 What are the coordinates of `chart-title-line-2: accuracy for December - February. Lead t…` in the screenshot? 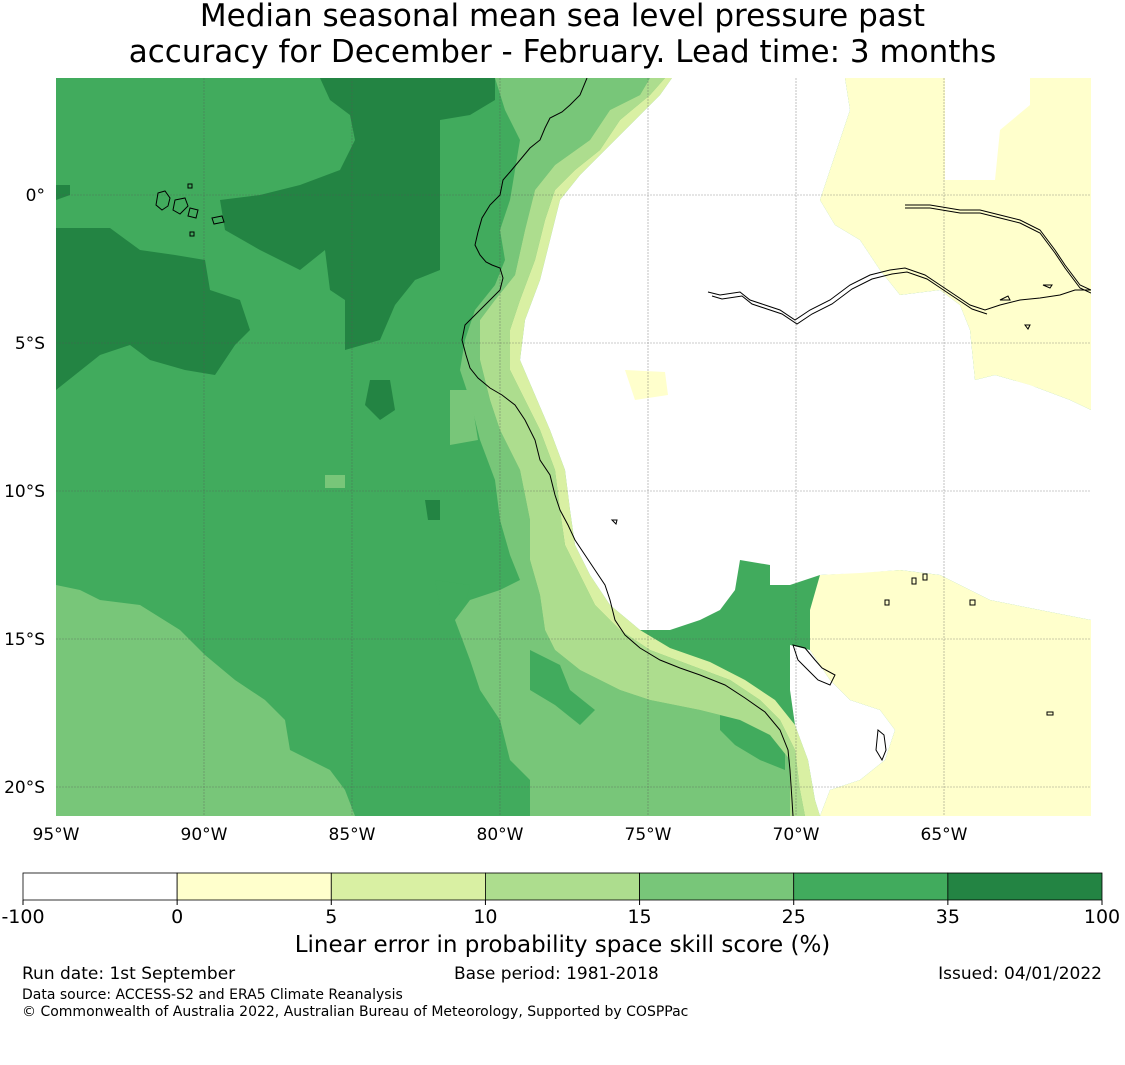 It's located at (562, 52).